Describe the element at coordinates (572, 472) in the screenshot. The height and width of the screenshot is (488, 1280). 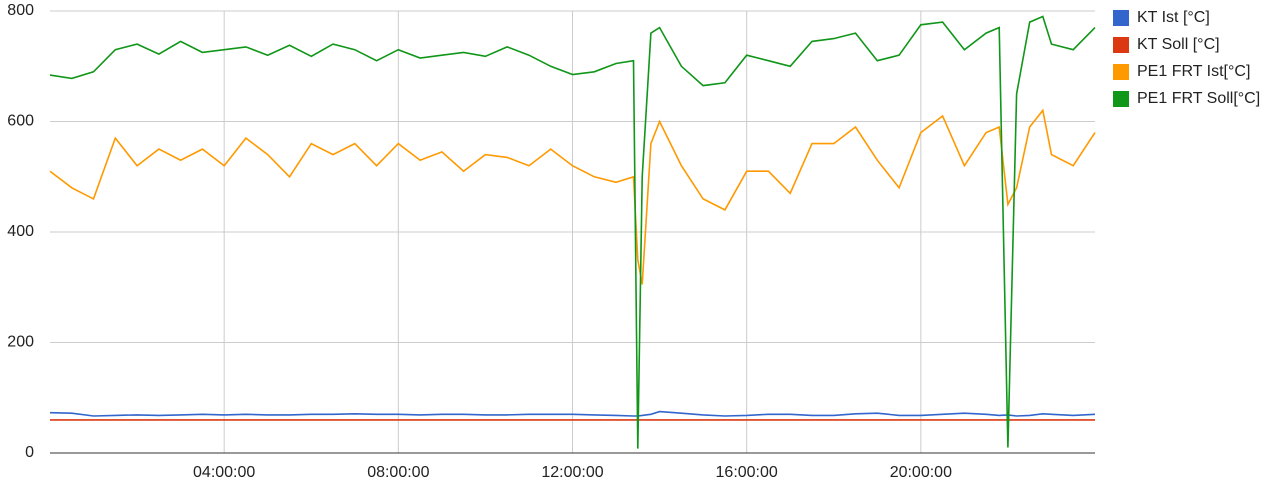
I see `x-tick-label: 12:00:00` at that location.